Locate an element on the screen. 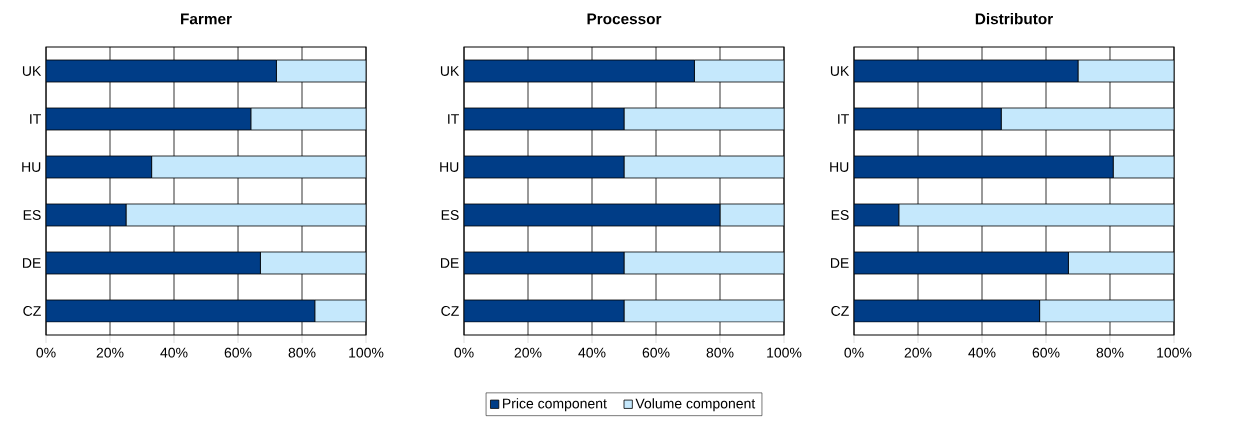 This screenshot has height=438, width=1241. chart-title: Processor is located at coordinates (624, 19).